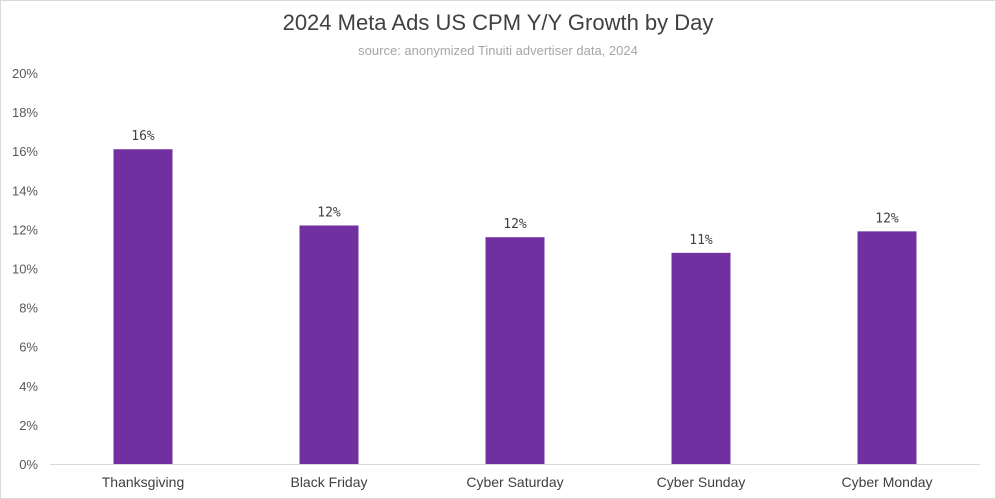 The height and width of the screenshot is (499, 996). I want to click on y-tick-label: 4%, so click(28, 386).